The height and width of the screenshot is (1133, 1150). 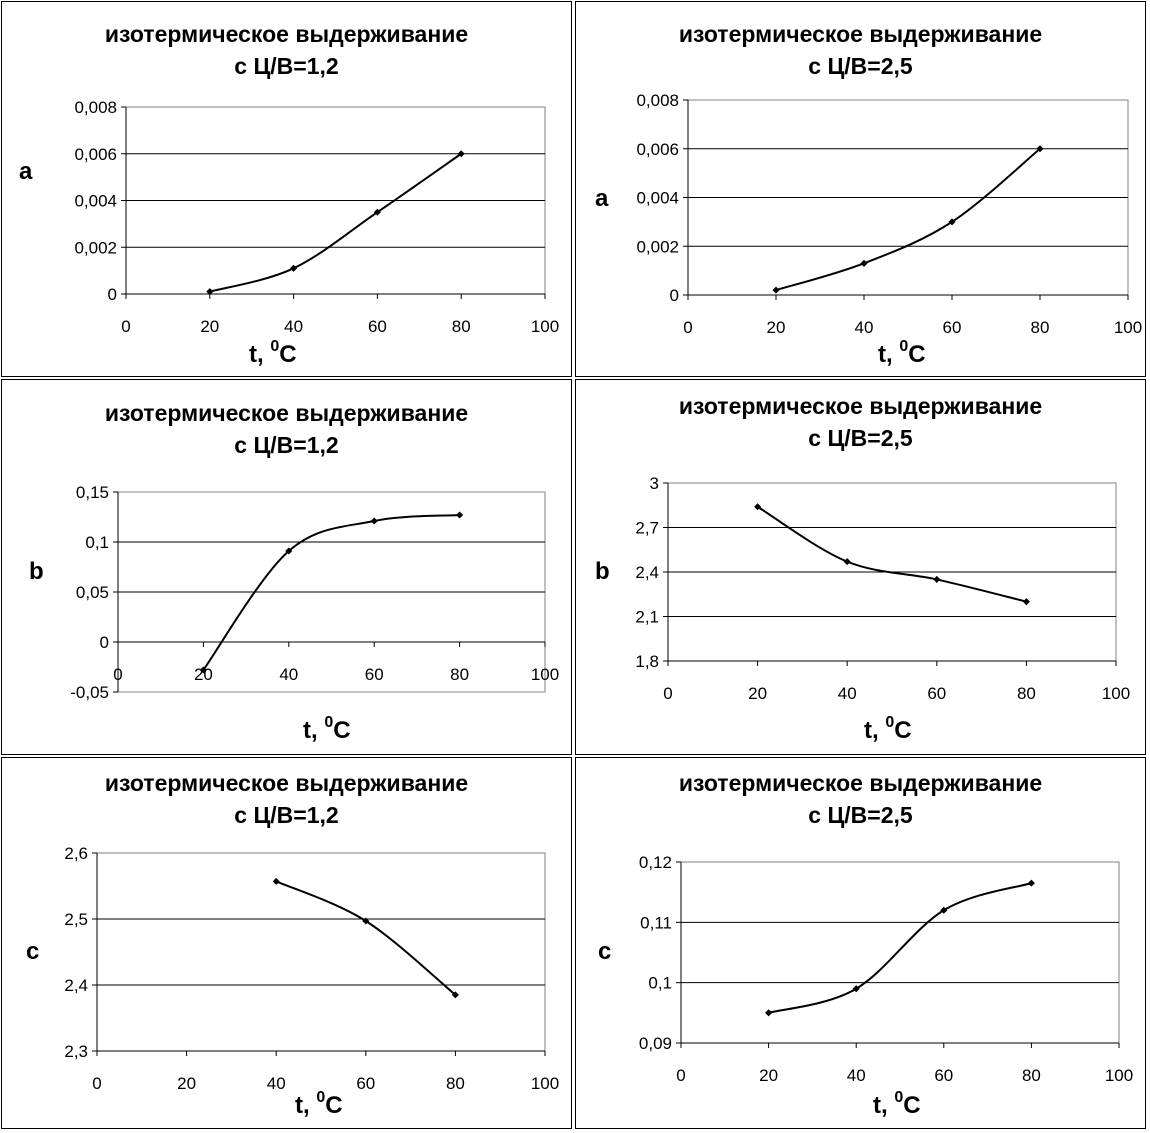 I want to click on y-axis-label: a, so click(x=602, y=198).